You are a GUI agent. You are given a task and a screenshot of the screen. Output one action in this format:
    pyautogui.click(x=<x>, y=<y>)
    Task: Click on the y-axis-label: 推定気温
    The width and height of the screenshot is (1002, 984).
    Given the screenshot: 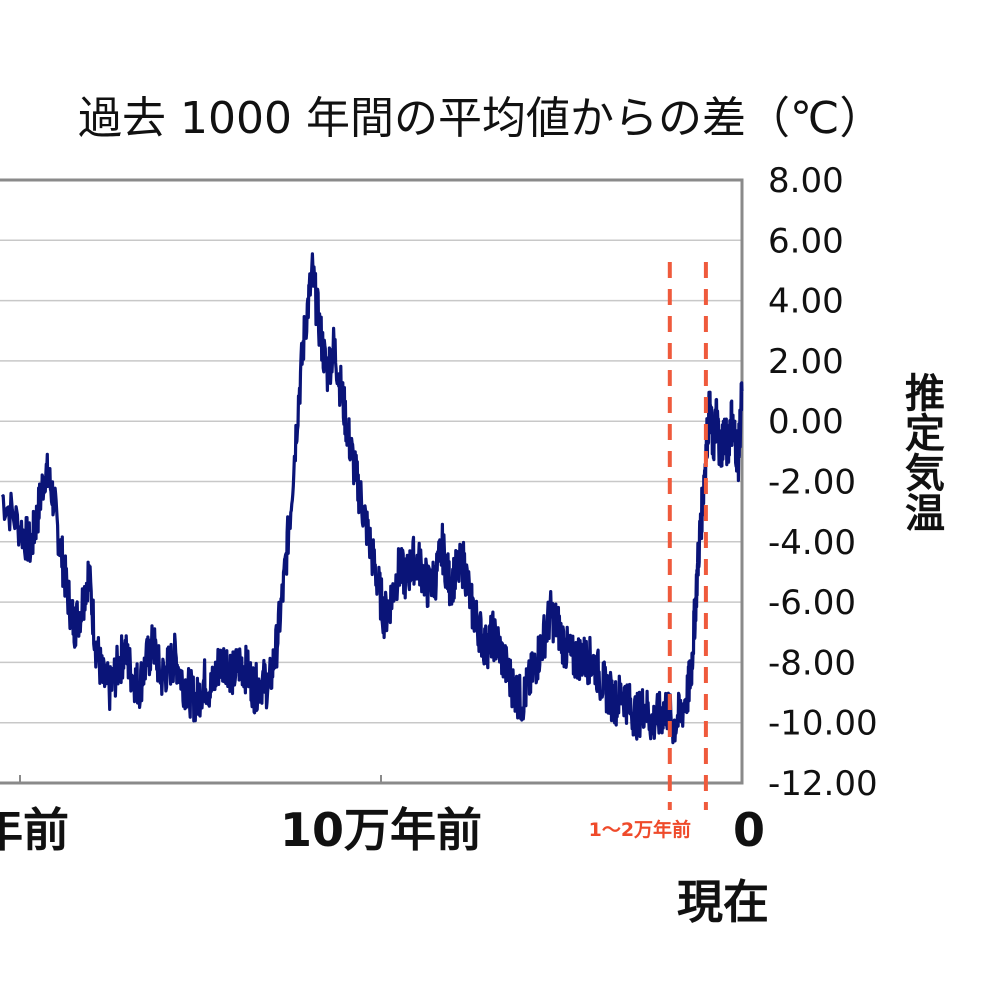 What is the action you would take?
    pyautogui.click(x=921, y=452)
    